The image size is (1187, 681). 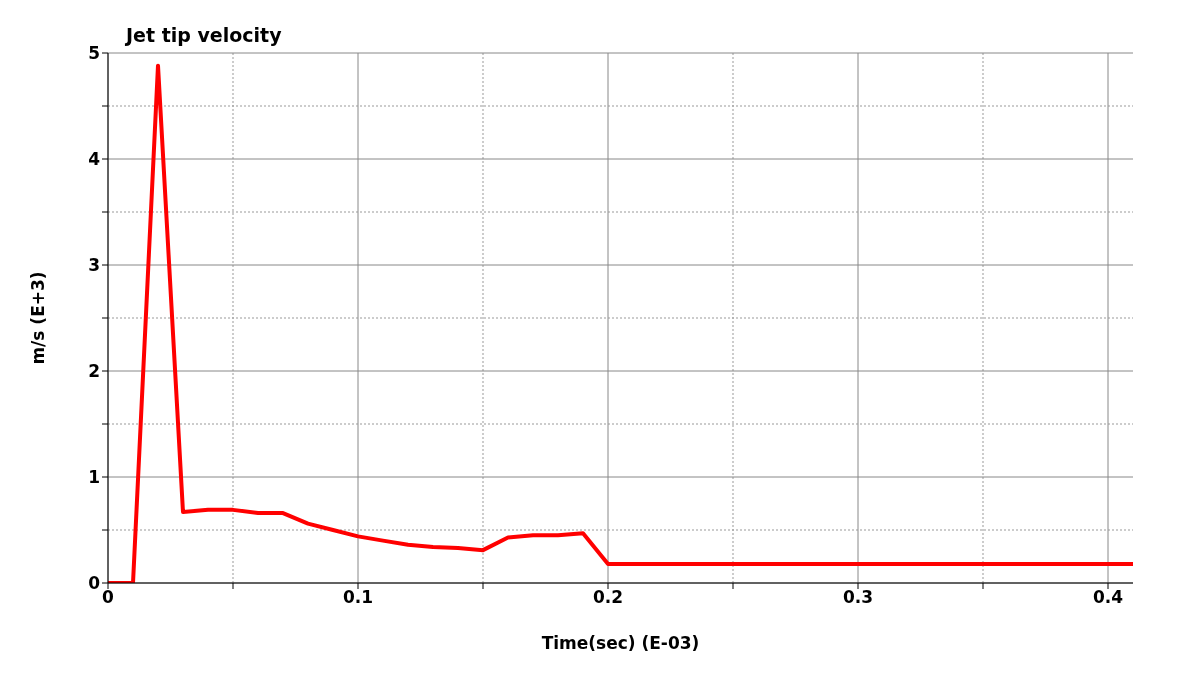 I want to click on x-tick-label: 0, so click(x=108, y=597).